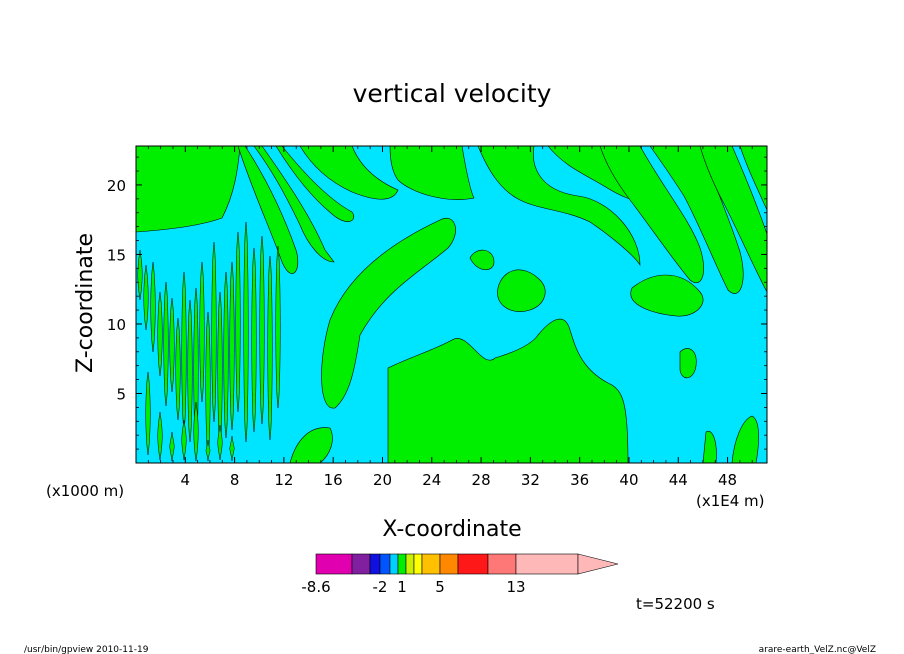  What do you see at coordinates (431, 480) in the screenshot?
I see `x-tick-label-5: 24` at bounding box center [431, 480].